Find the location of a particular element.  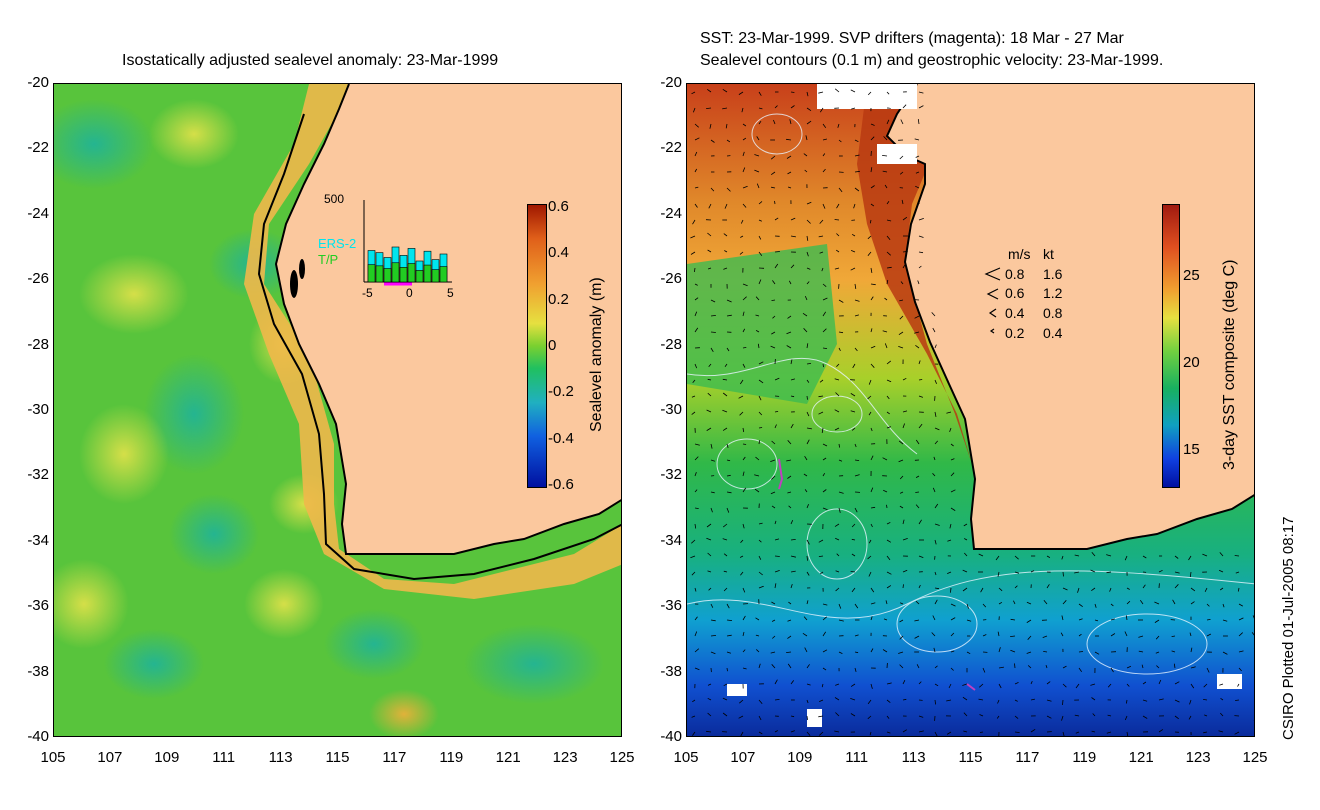

left-colorbar-label: Sealevel anomaly (m) is located at coordinates (596, 354).